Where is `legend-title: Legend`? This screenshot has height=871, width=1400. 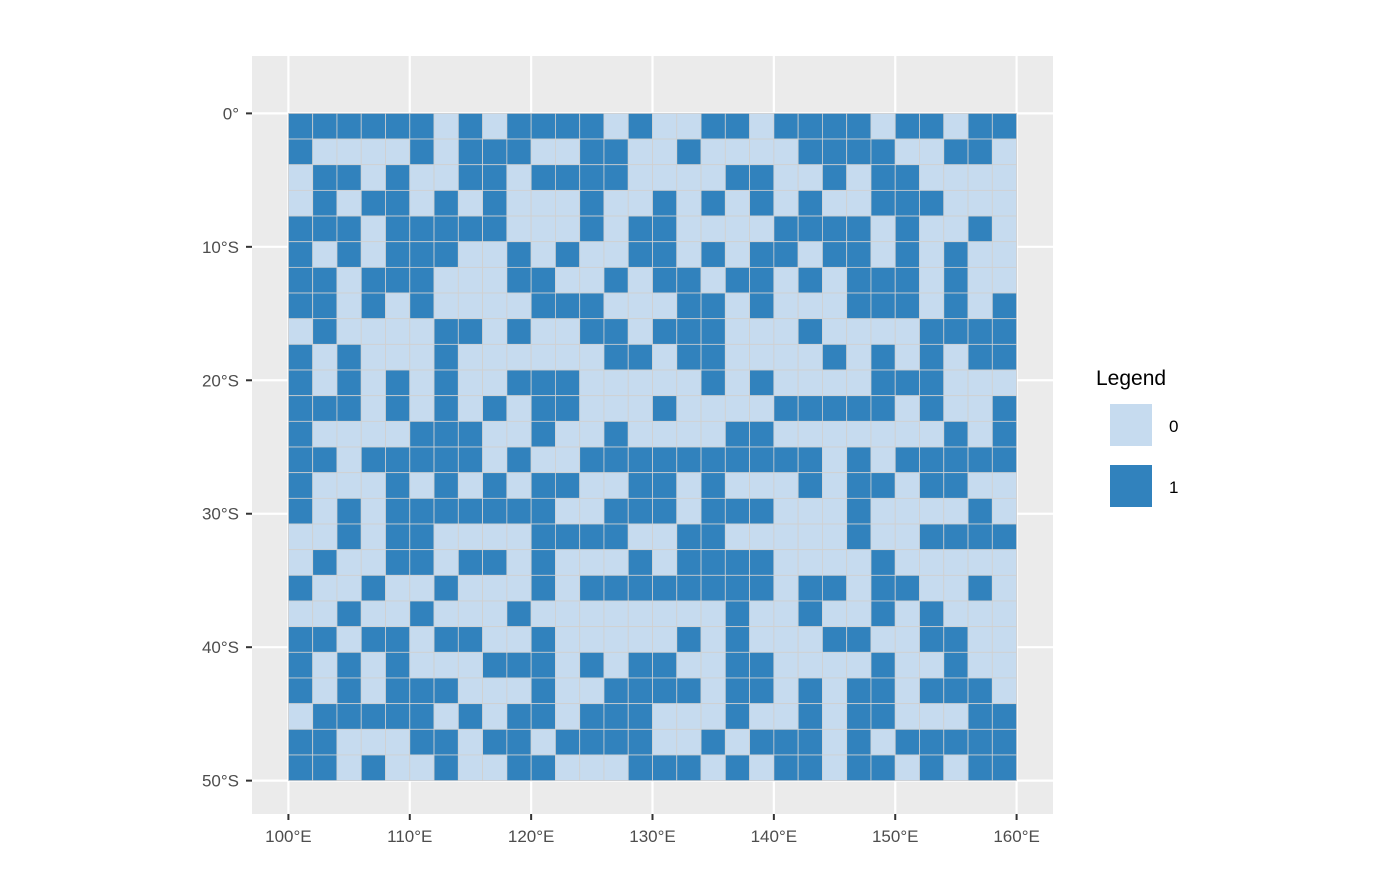
legend-title: Legend is located at coordinates (1131, 378).